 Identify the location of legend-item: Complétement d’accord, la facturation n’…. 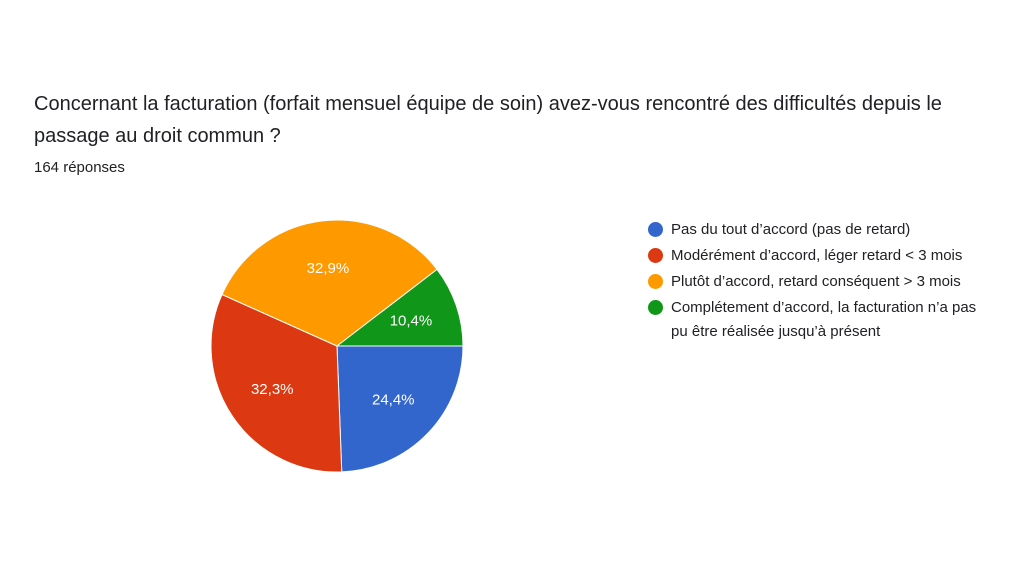
(813, 320).